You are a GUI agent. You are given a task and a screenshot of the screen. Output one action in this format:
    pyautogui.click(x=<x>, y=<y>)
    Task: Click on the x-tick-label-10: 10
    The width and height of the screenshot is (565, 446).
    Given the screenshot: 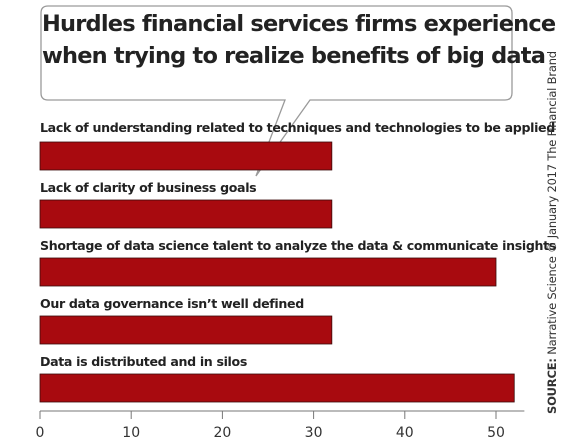 What is the action you would take?
    pyautogui.click(x=131, y=433)
    